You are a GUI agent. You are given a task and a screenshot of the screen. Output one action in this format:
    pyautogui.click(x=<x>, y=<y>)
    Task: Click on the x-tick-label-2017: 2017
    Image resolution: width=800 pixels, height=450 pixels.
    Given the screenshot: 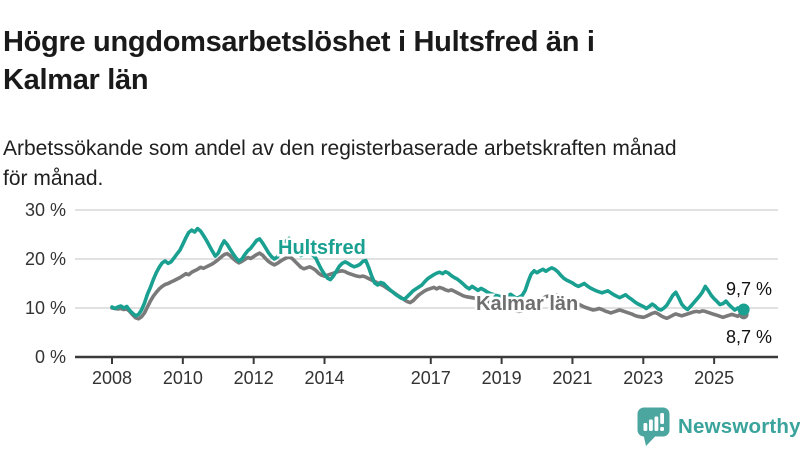 What is the action you would take?
    pyautogui.click(x=431, y=378)
    